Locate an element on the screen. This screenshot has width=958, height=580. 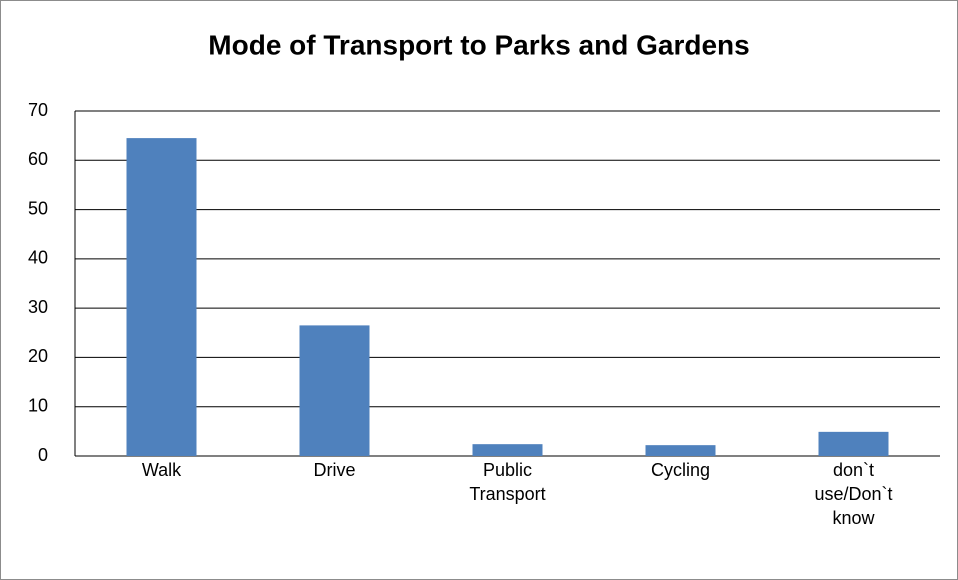
y-tick-label: 0 is located at coordinates (43, 455).